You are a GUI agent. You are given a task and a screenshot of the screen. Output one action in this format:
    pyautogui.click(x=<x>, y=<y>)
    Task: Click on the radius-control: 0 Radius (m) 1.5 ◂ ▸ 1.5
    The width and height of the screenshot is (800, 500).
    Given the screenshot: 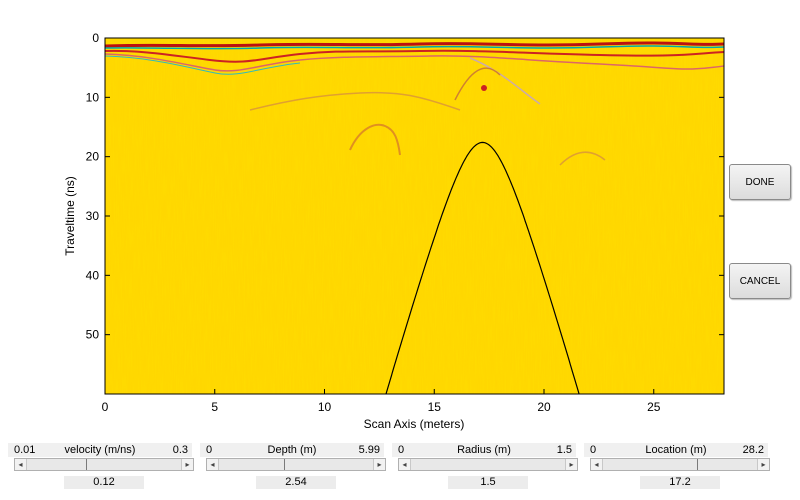 What is the action you would take?
    pyautogui.click(x=485, y=466)
    